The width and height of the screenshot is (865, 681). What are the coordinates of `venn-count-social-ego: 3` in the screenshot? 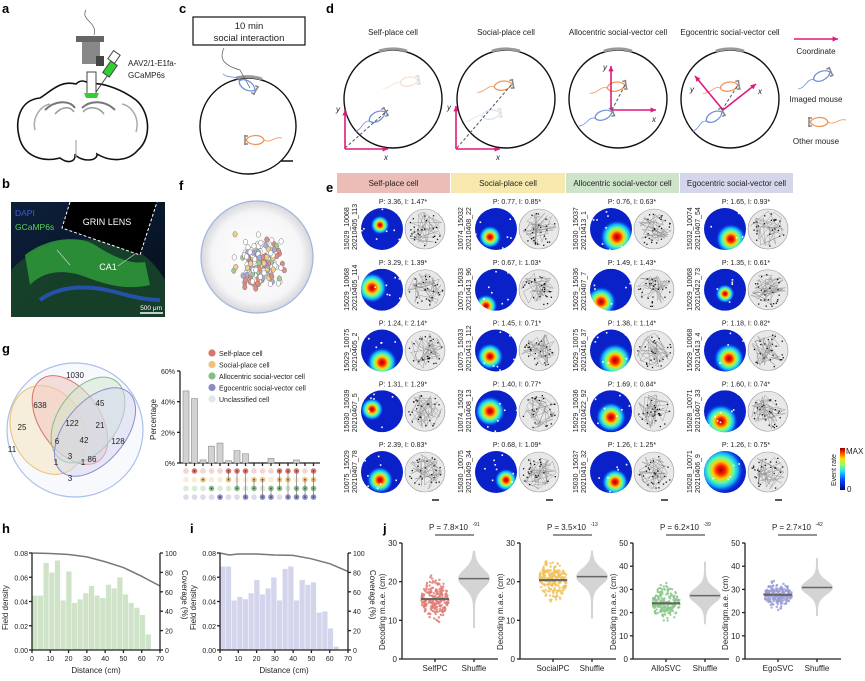 It's located at (70, 478).